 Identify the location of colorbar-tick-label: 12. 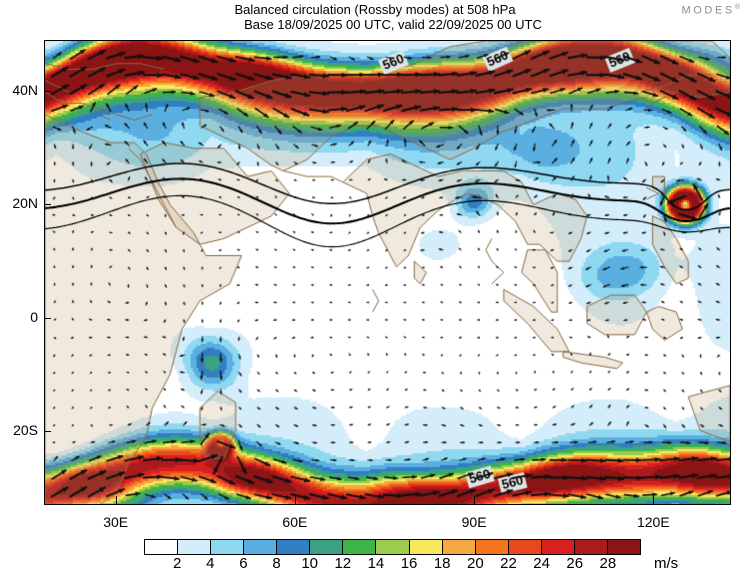
(343, 563).